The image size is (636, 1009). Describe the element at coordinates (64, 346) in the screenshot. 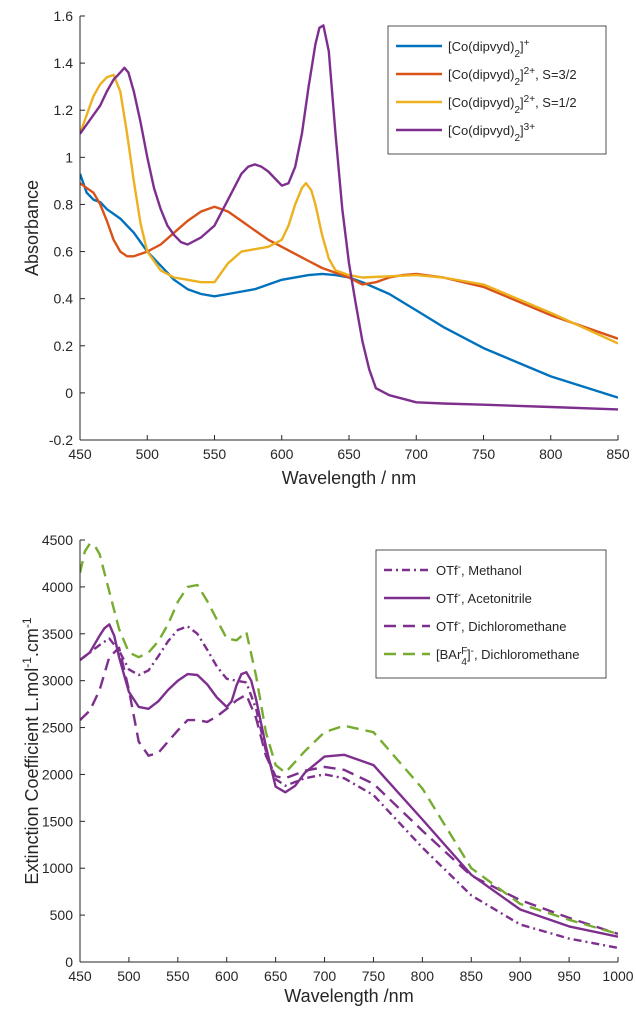

I see `y-tick-label: 0.2` at that location.